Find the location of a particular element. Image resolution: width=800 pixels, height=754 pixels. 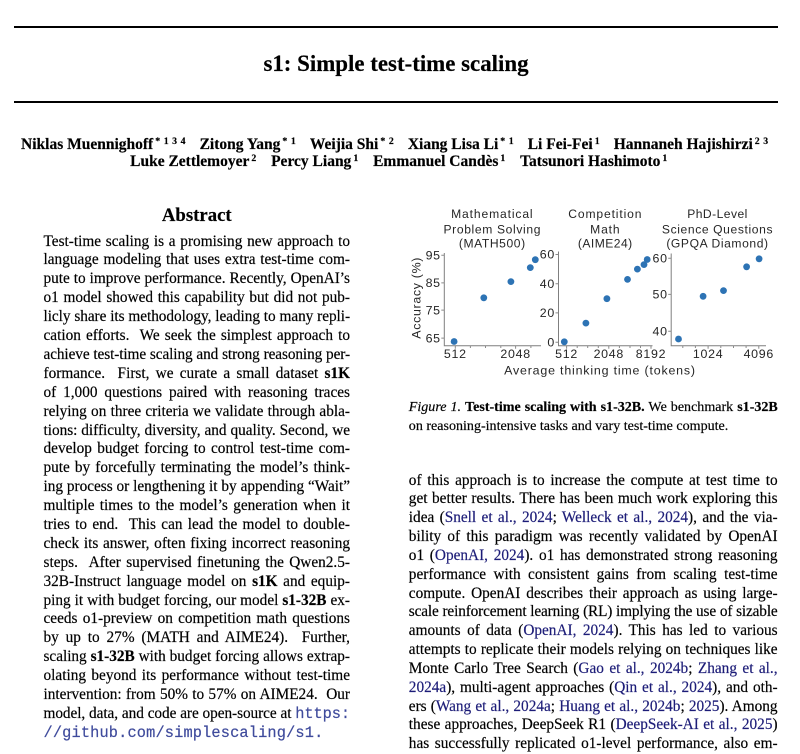

svg-text: Average thinking time (tokens) is located at coordinates (600, 370).